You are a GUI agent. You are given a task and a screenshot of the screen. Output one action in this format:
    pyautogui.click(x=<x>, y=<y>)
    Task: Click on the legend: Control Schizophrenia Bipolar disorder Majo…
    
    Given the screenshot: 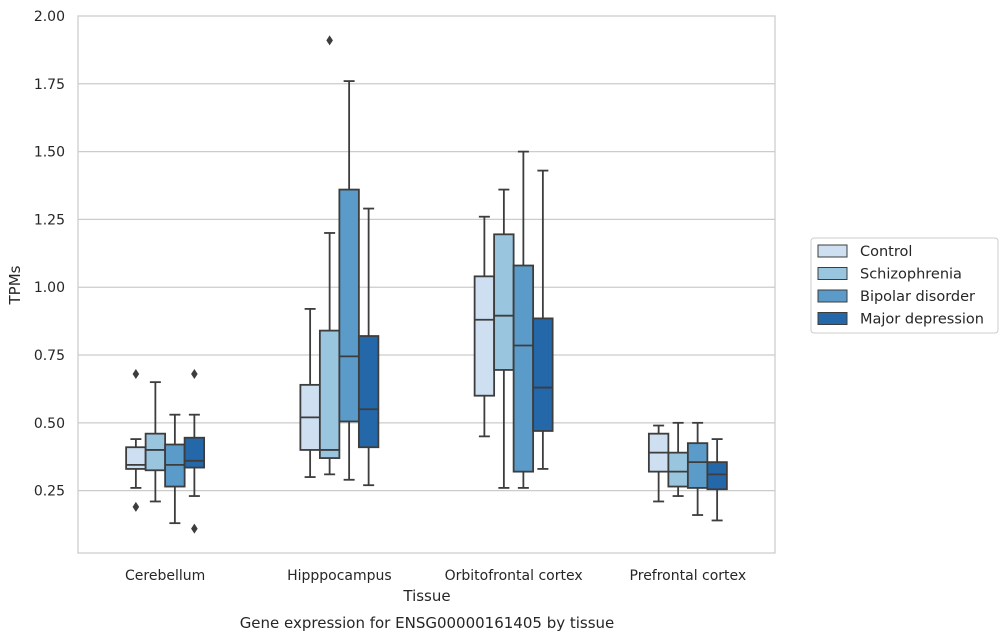 What is the action you would take?
    pyautogui.click(x=904, y=285)
    